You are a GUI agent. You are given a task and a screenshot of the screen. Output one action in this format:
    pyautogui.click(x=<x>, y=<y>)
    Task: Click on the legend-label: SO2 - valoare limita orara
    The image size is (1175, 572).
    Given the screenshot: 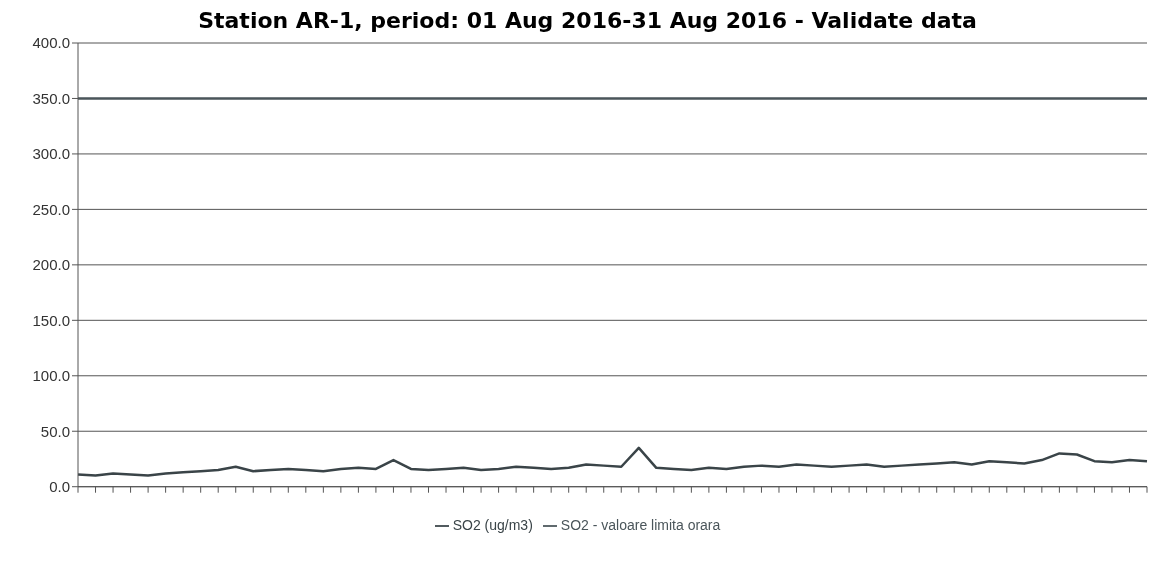 What is the action you would take?
    pyautogui.click(x=640, y=524)
    